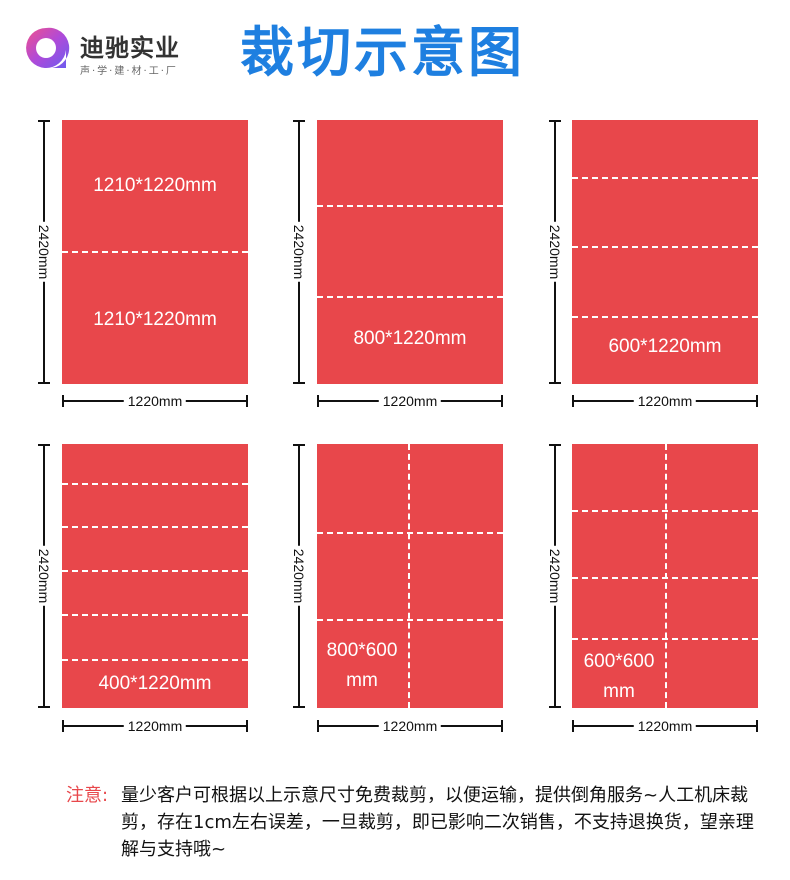 The height and width of the screenshot is (880, 790). I want to click on board-sheet: 600*1220mm, so click(665, 252).